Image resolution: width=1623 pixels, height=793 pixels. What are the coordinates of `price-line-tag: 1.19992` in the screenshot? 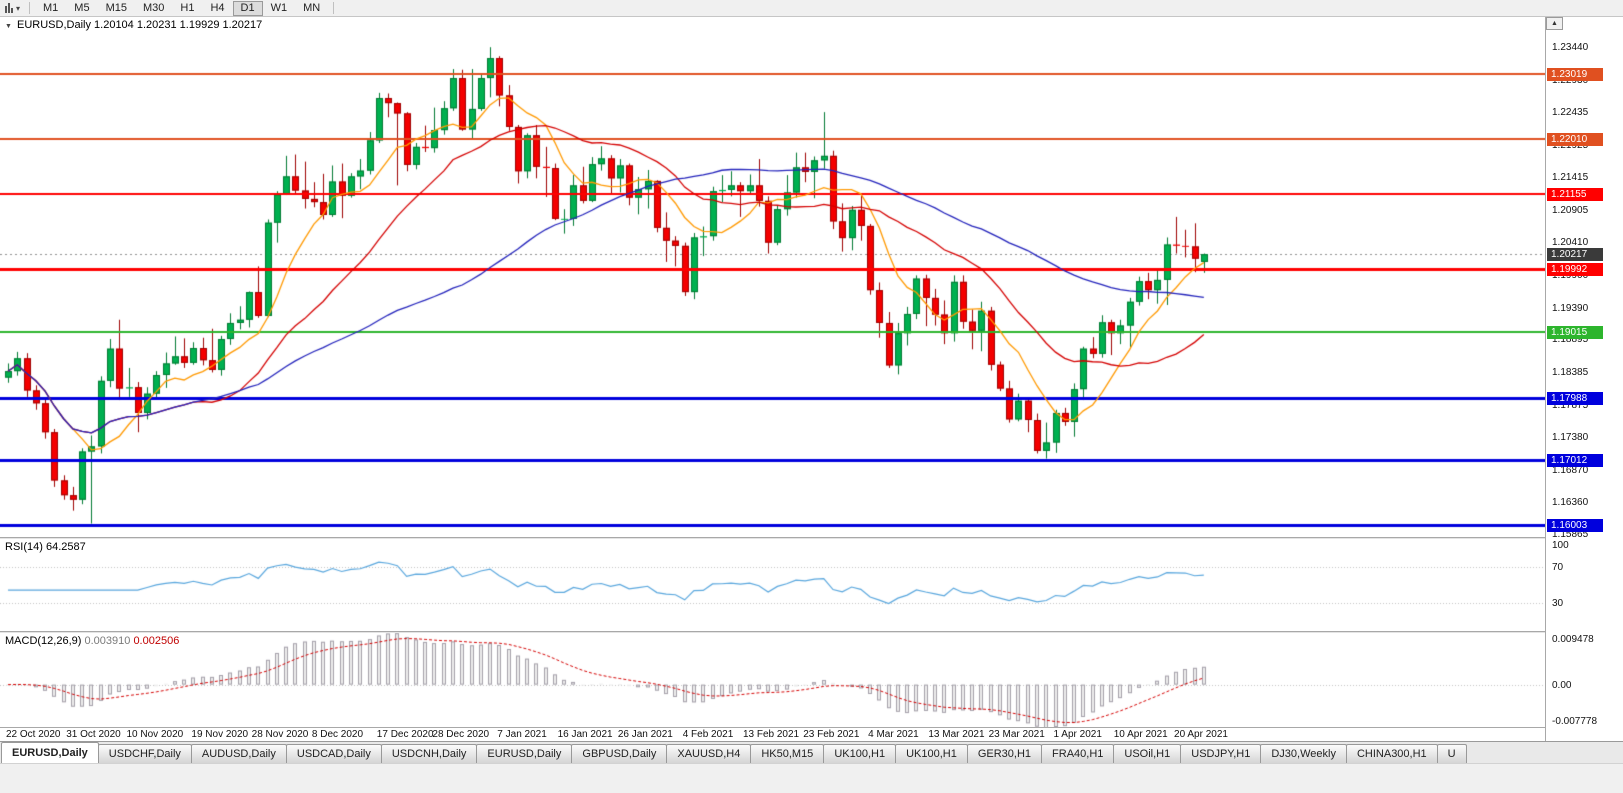 It's located at (1575, 269).